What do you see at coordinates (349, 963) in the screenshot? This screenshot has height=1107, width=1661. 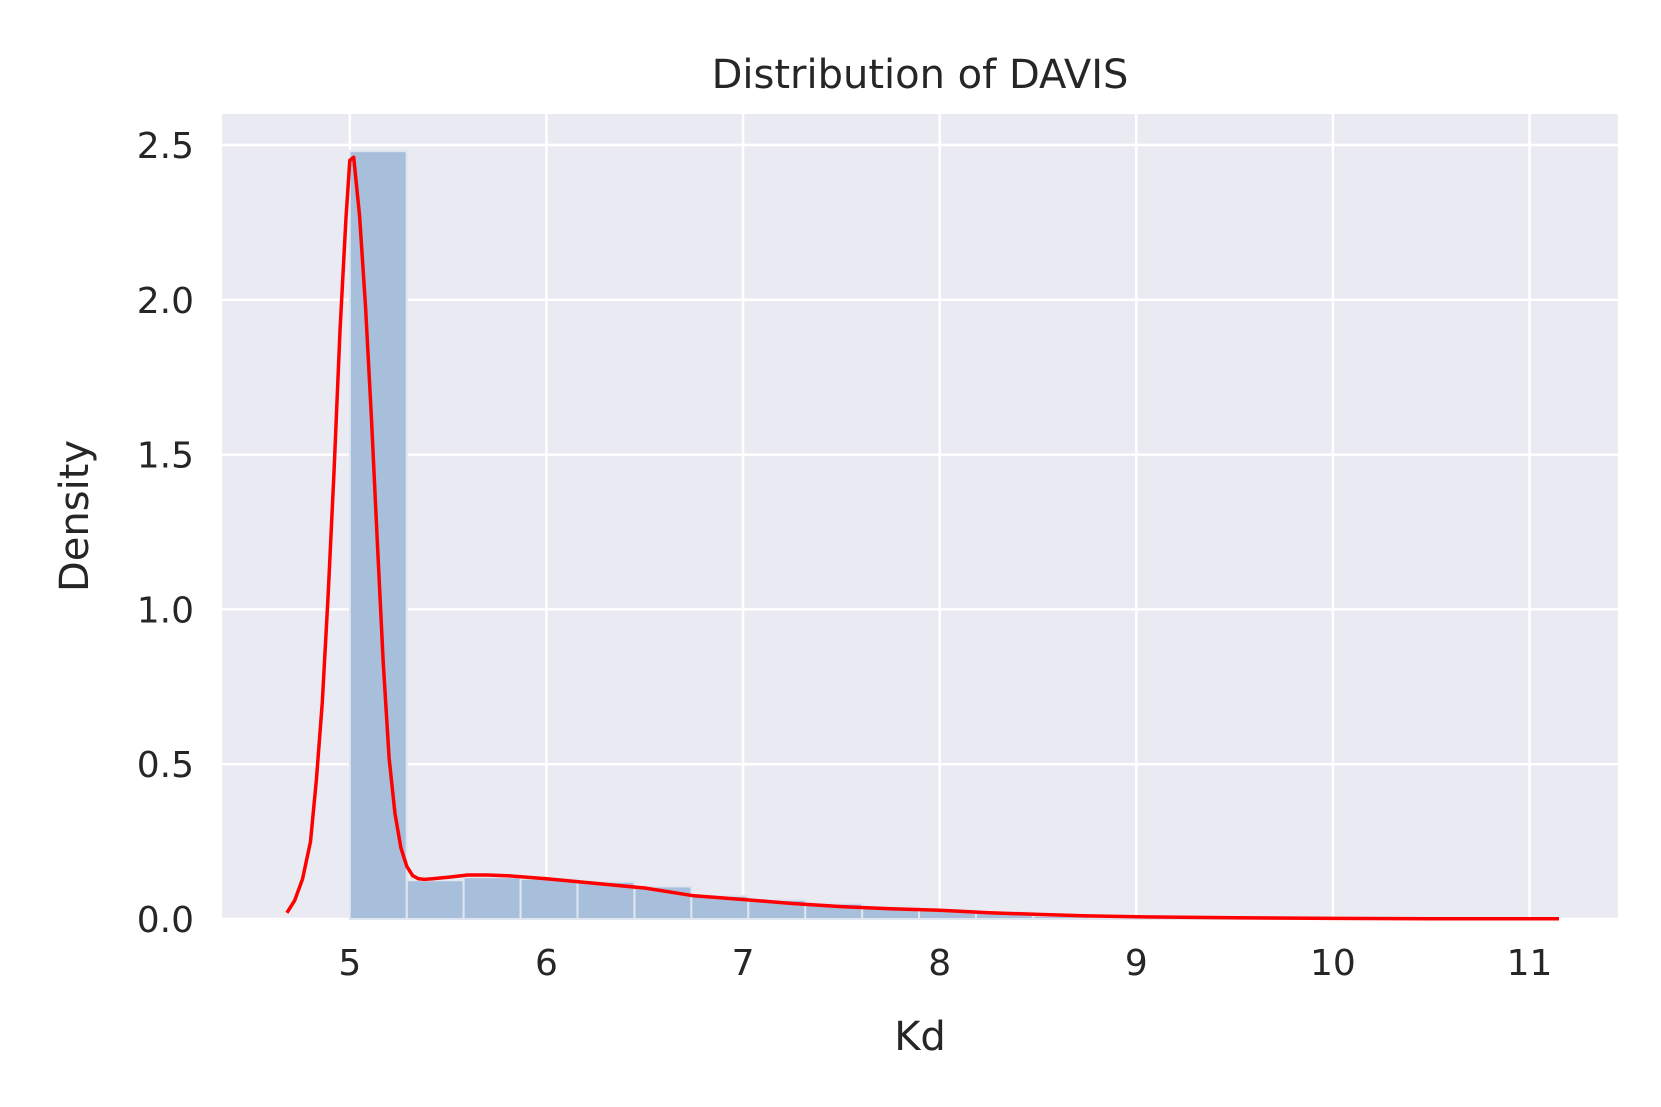 I see `x-tick-label: 5` at bounding box center [349, 963].